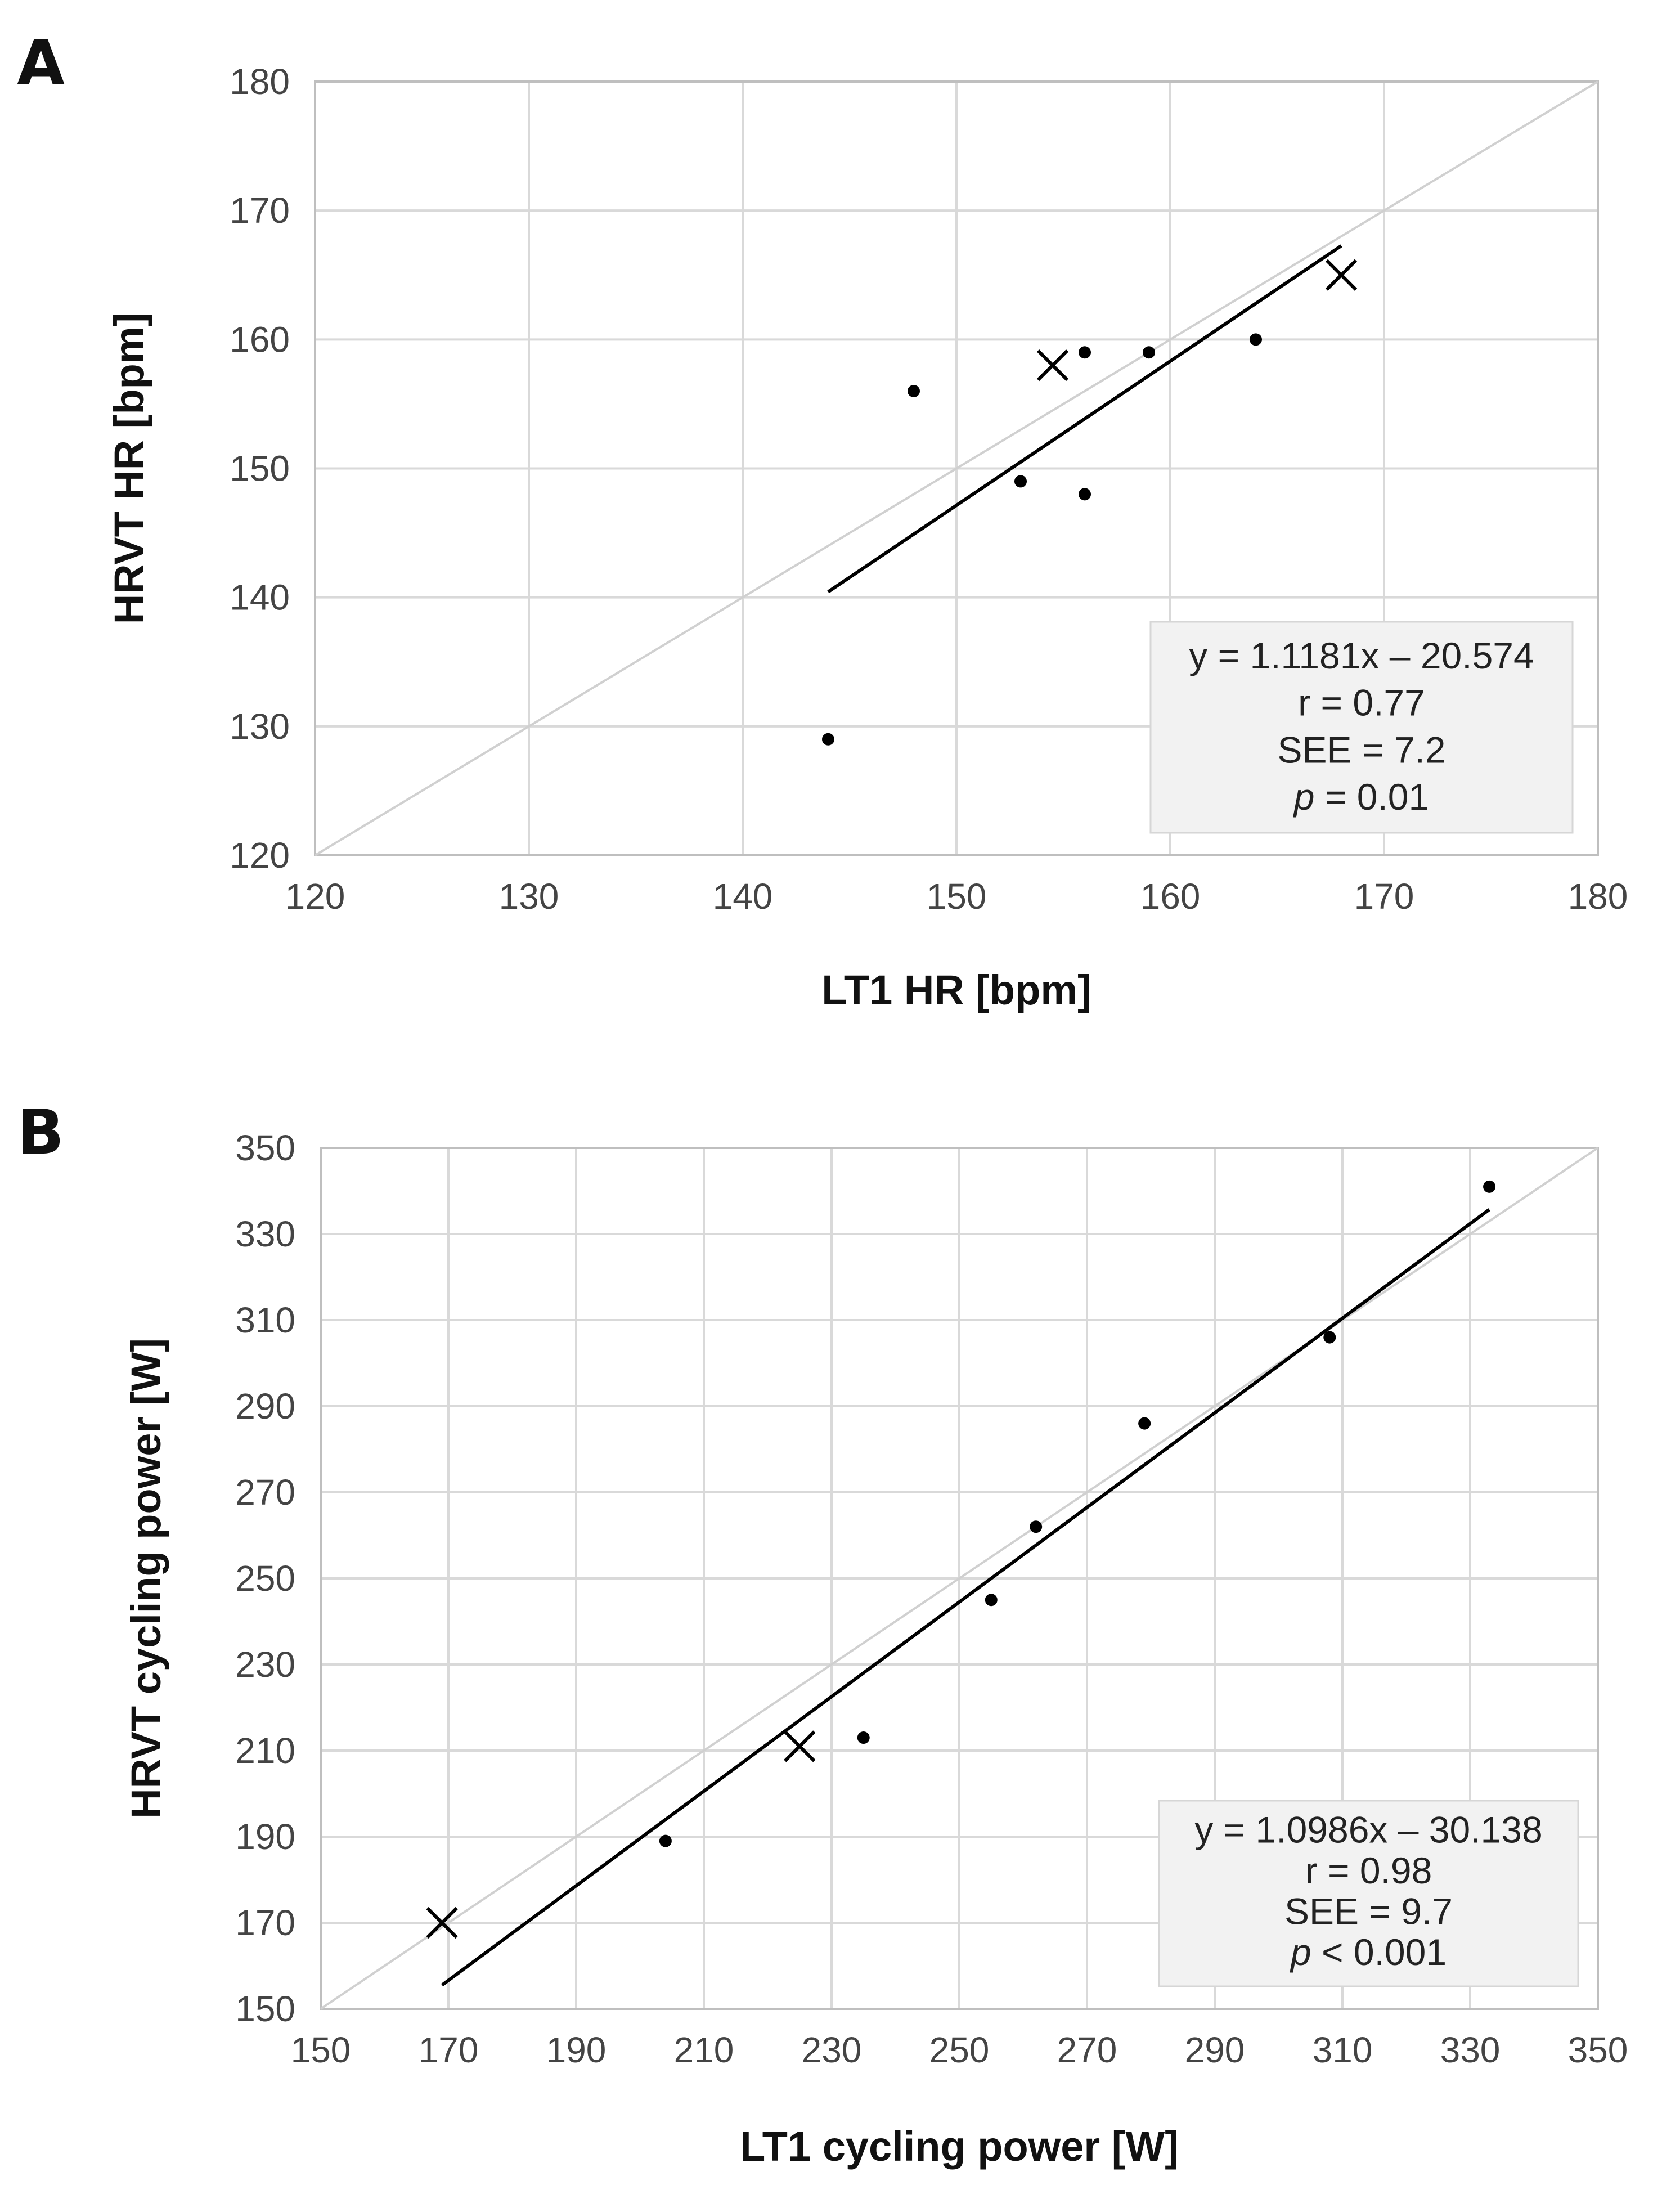 Image resolution: width=1680 pixels, height=2194 pixels. I want to click on panel-a-stats-box-bg, so click(1361, 727).